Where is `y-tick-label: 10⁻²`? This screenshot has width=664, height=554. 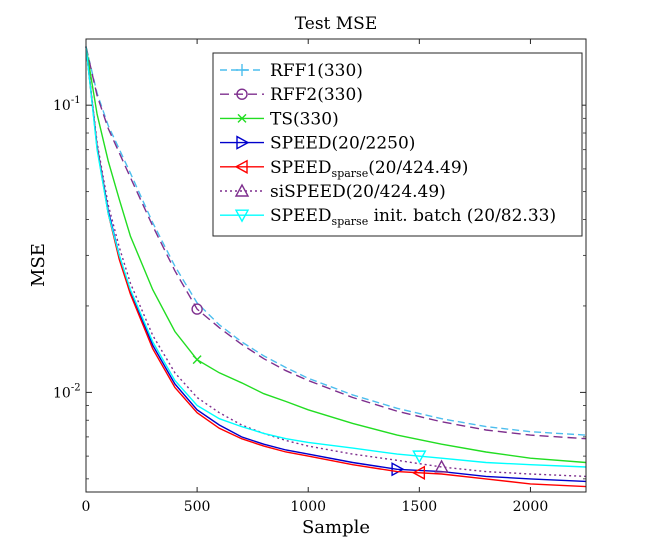 y-tick-label: 10⁻² is located at coordinates (67, 391).